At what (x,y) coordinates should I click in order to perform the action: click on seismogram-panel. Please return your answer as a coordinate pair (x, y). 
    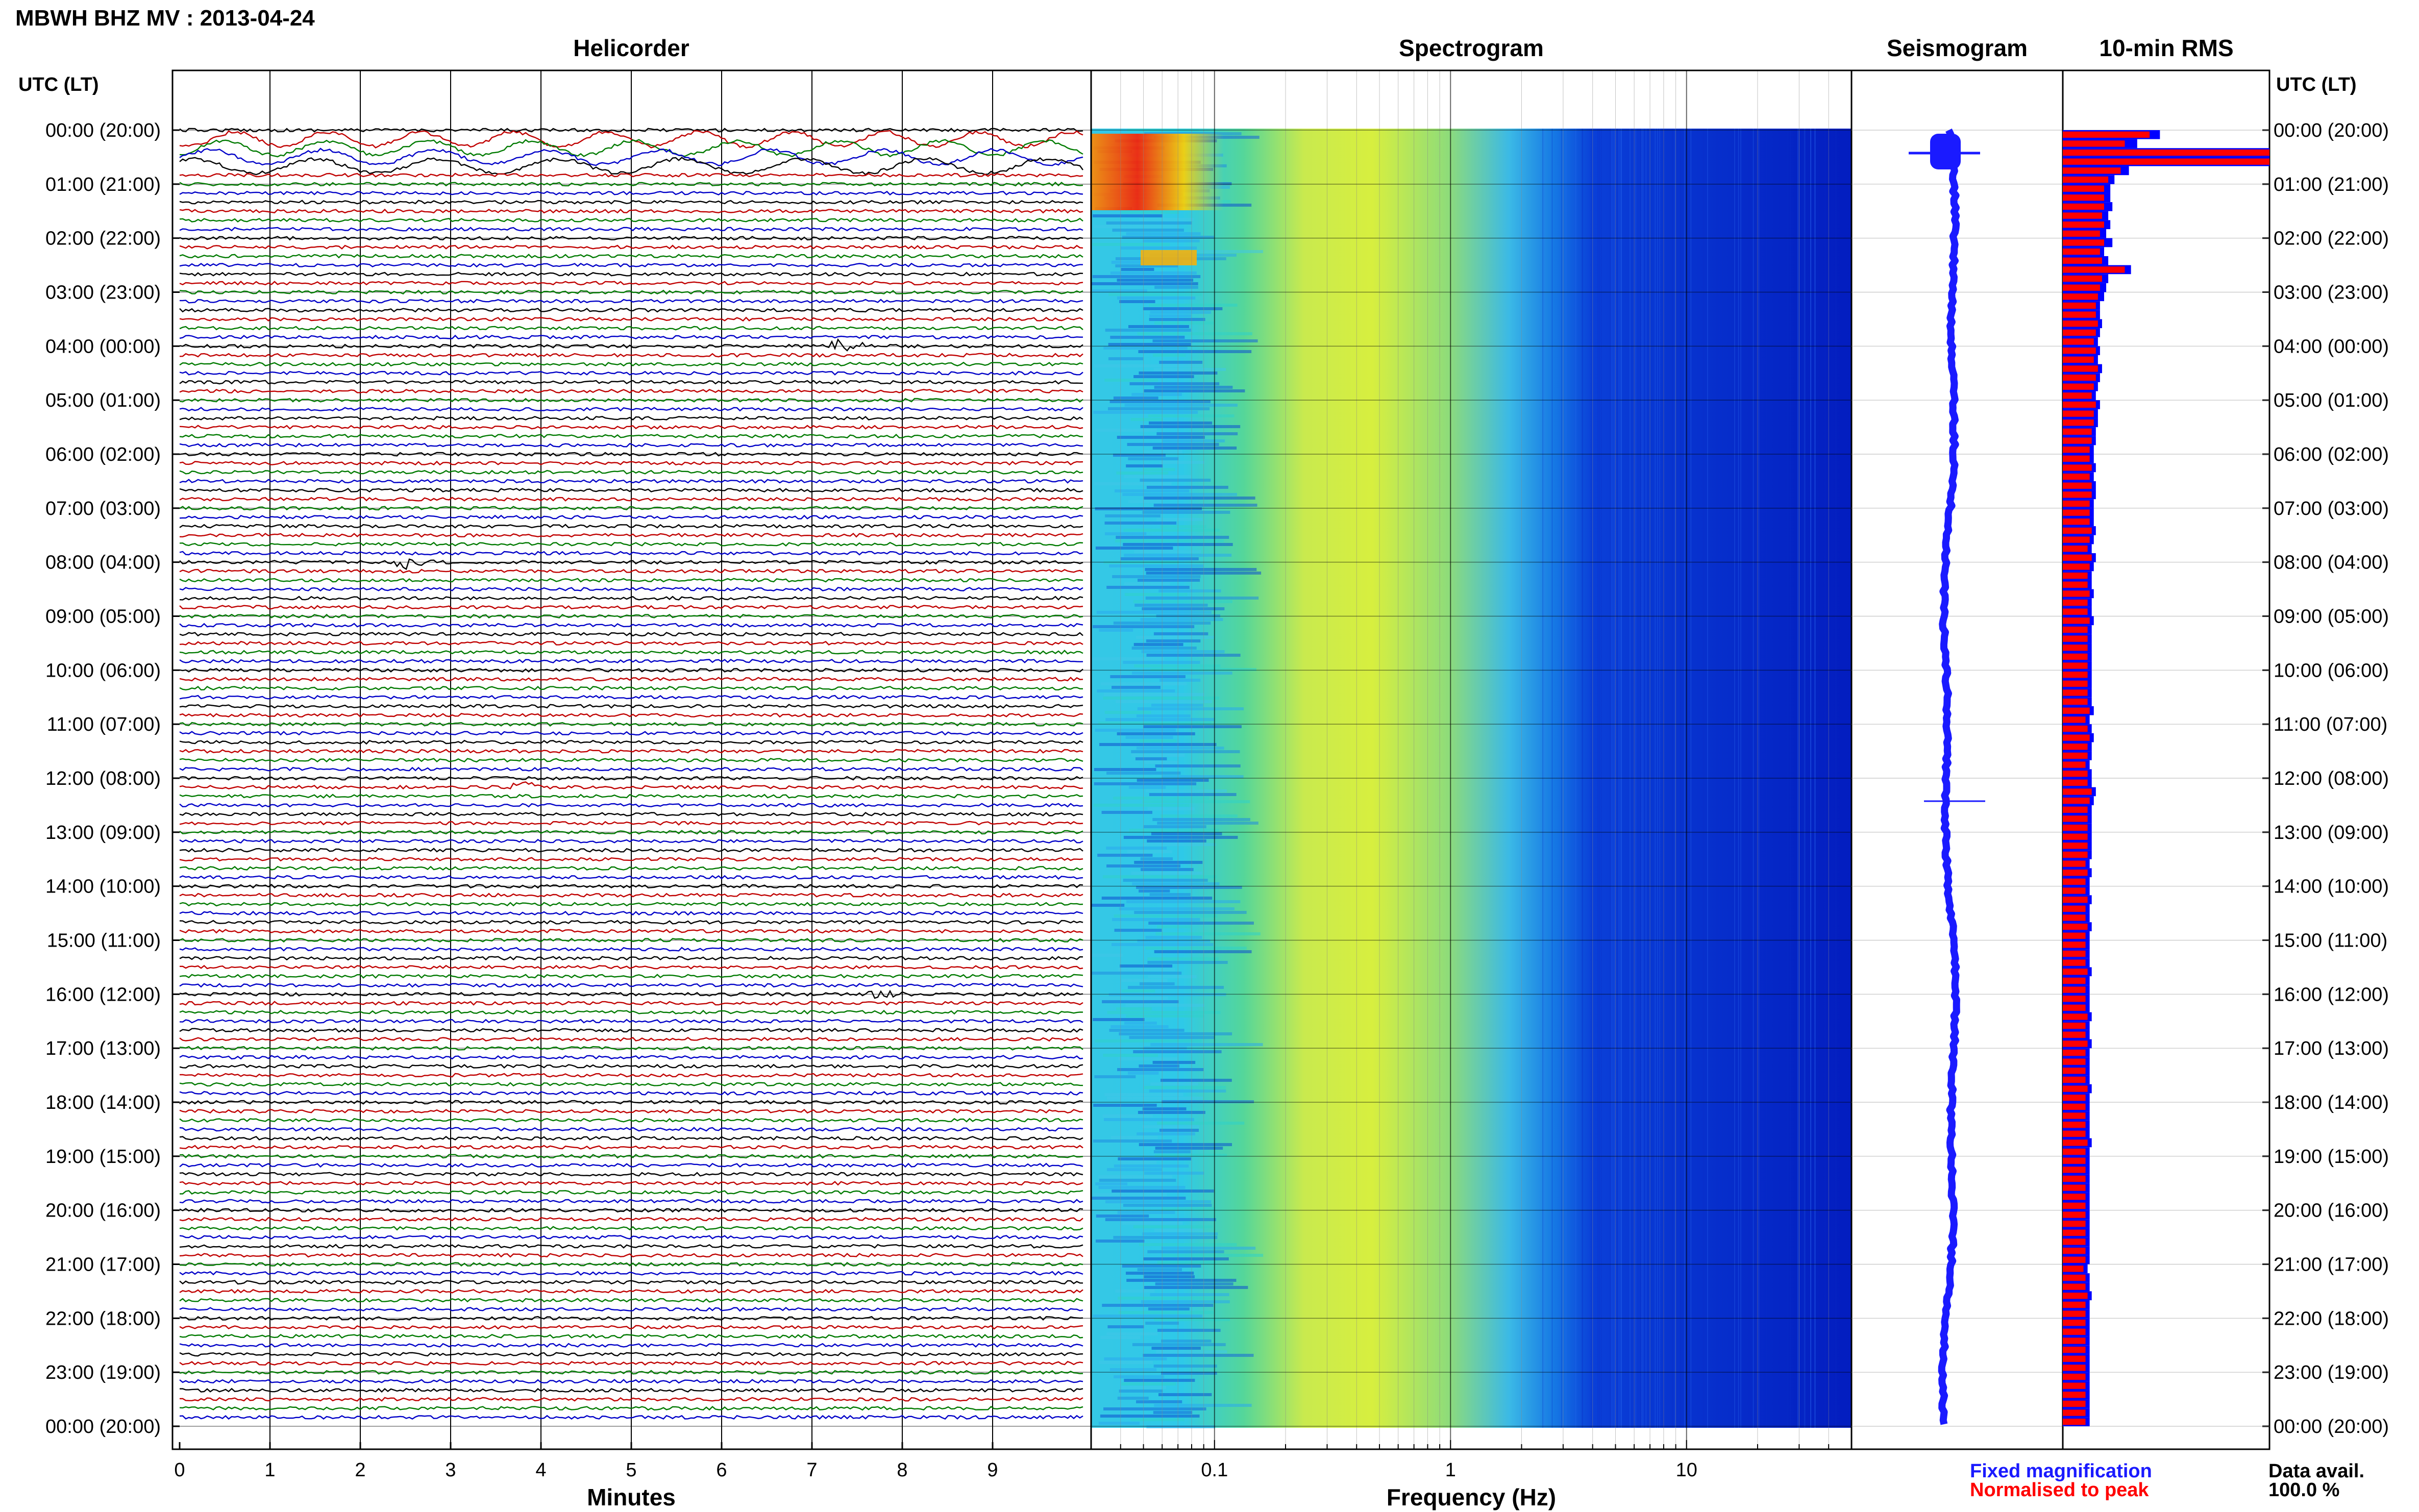
    Looking at the image, I should click on (1957, 759).